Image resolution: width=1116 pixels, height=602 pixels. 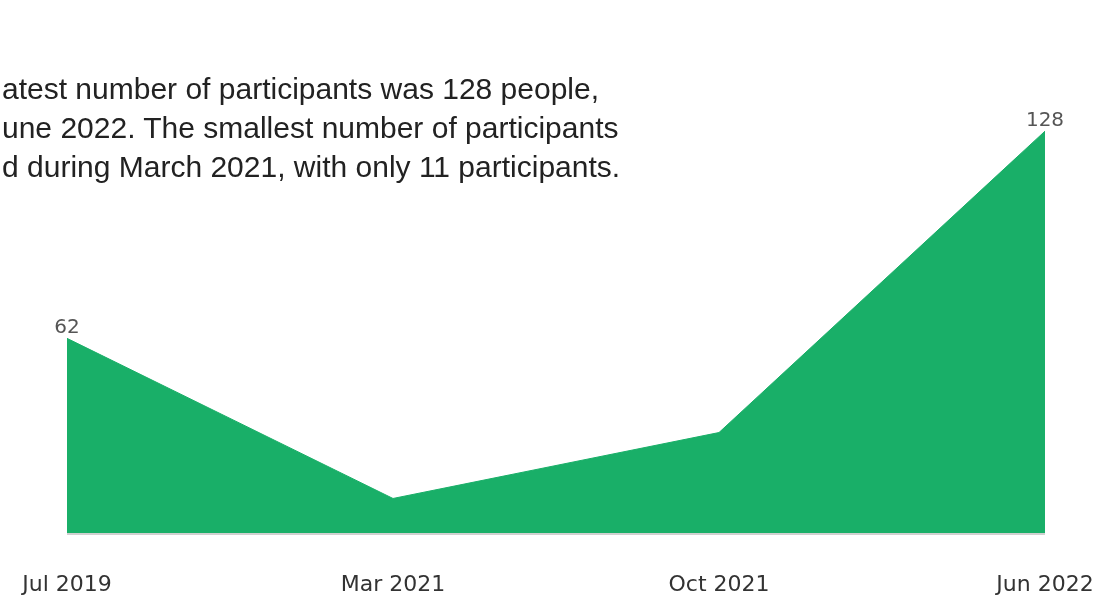 What do you see at coordinates (67, 326) in the screenshot?
I see `data-label: 62` at bounding box center [67, 326].